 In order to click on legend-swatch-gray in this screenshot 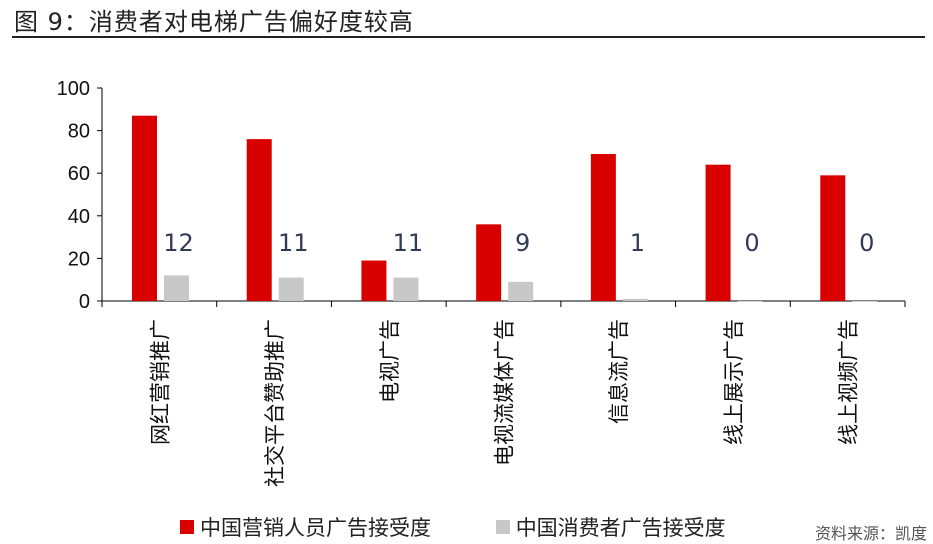, I will do `click(502, 527)`.